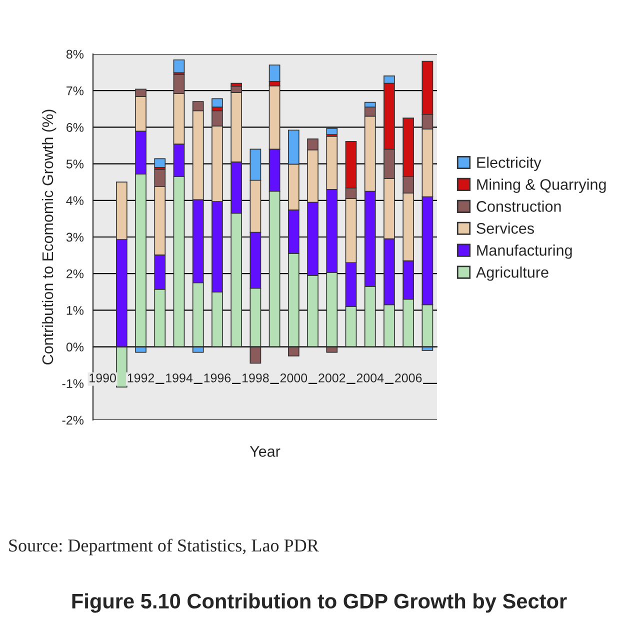 The image size is (638, 639). I want to click on text: Figure 5.10 Contribution to GDP Growth by Sector, so click(319, 603).